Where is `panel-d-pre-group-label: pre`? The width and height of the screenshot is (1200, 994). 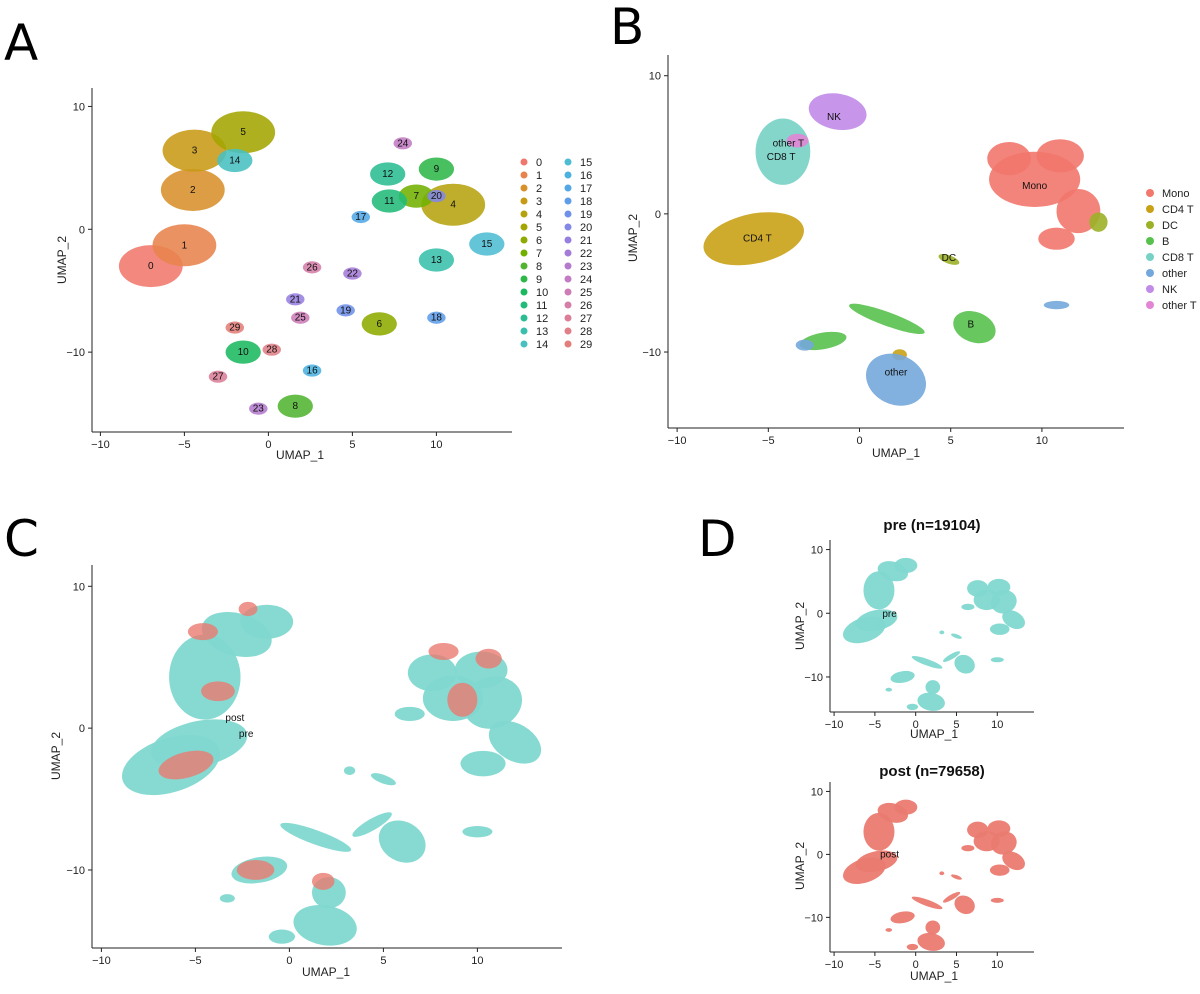 panel-d-pre-group-label: pre is located at coordinates (889, 614).